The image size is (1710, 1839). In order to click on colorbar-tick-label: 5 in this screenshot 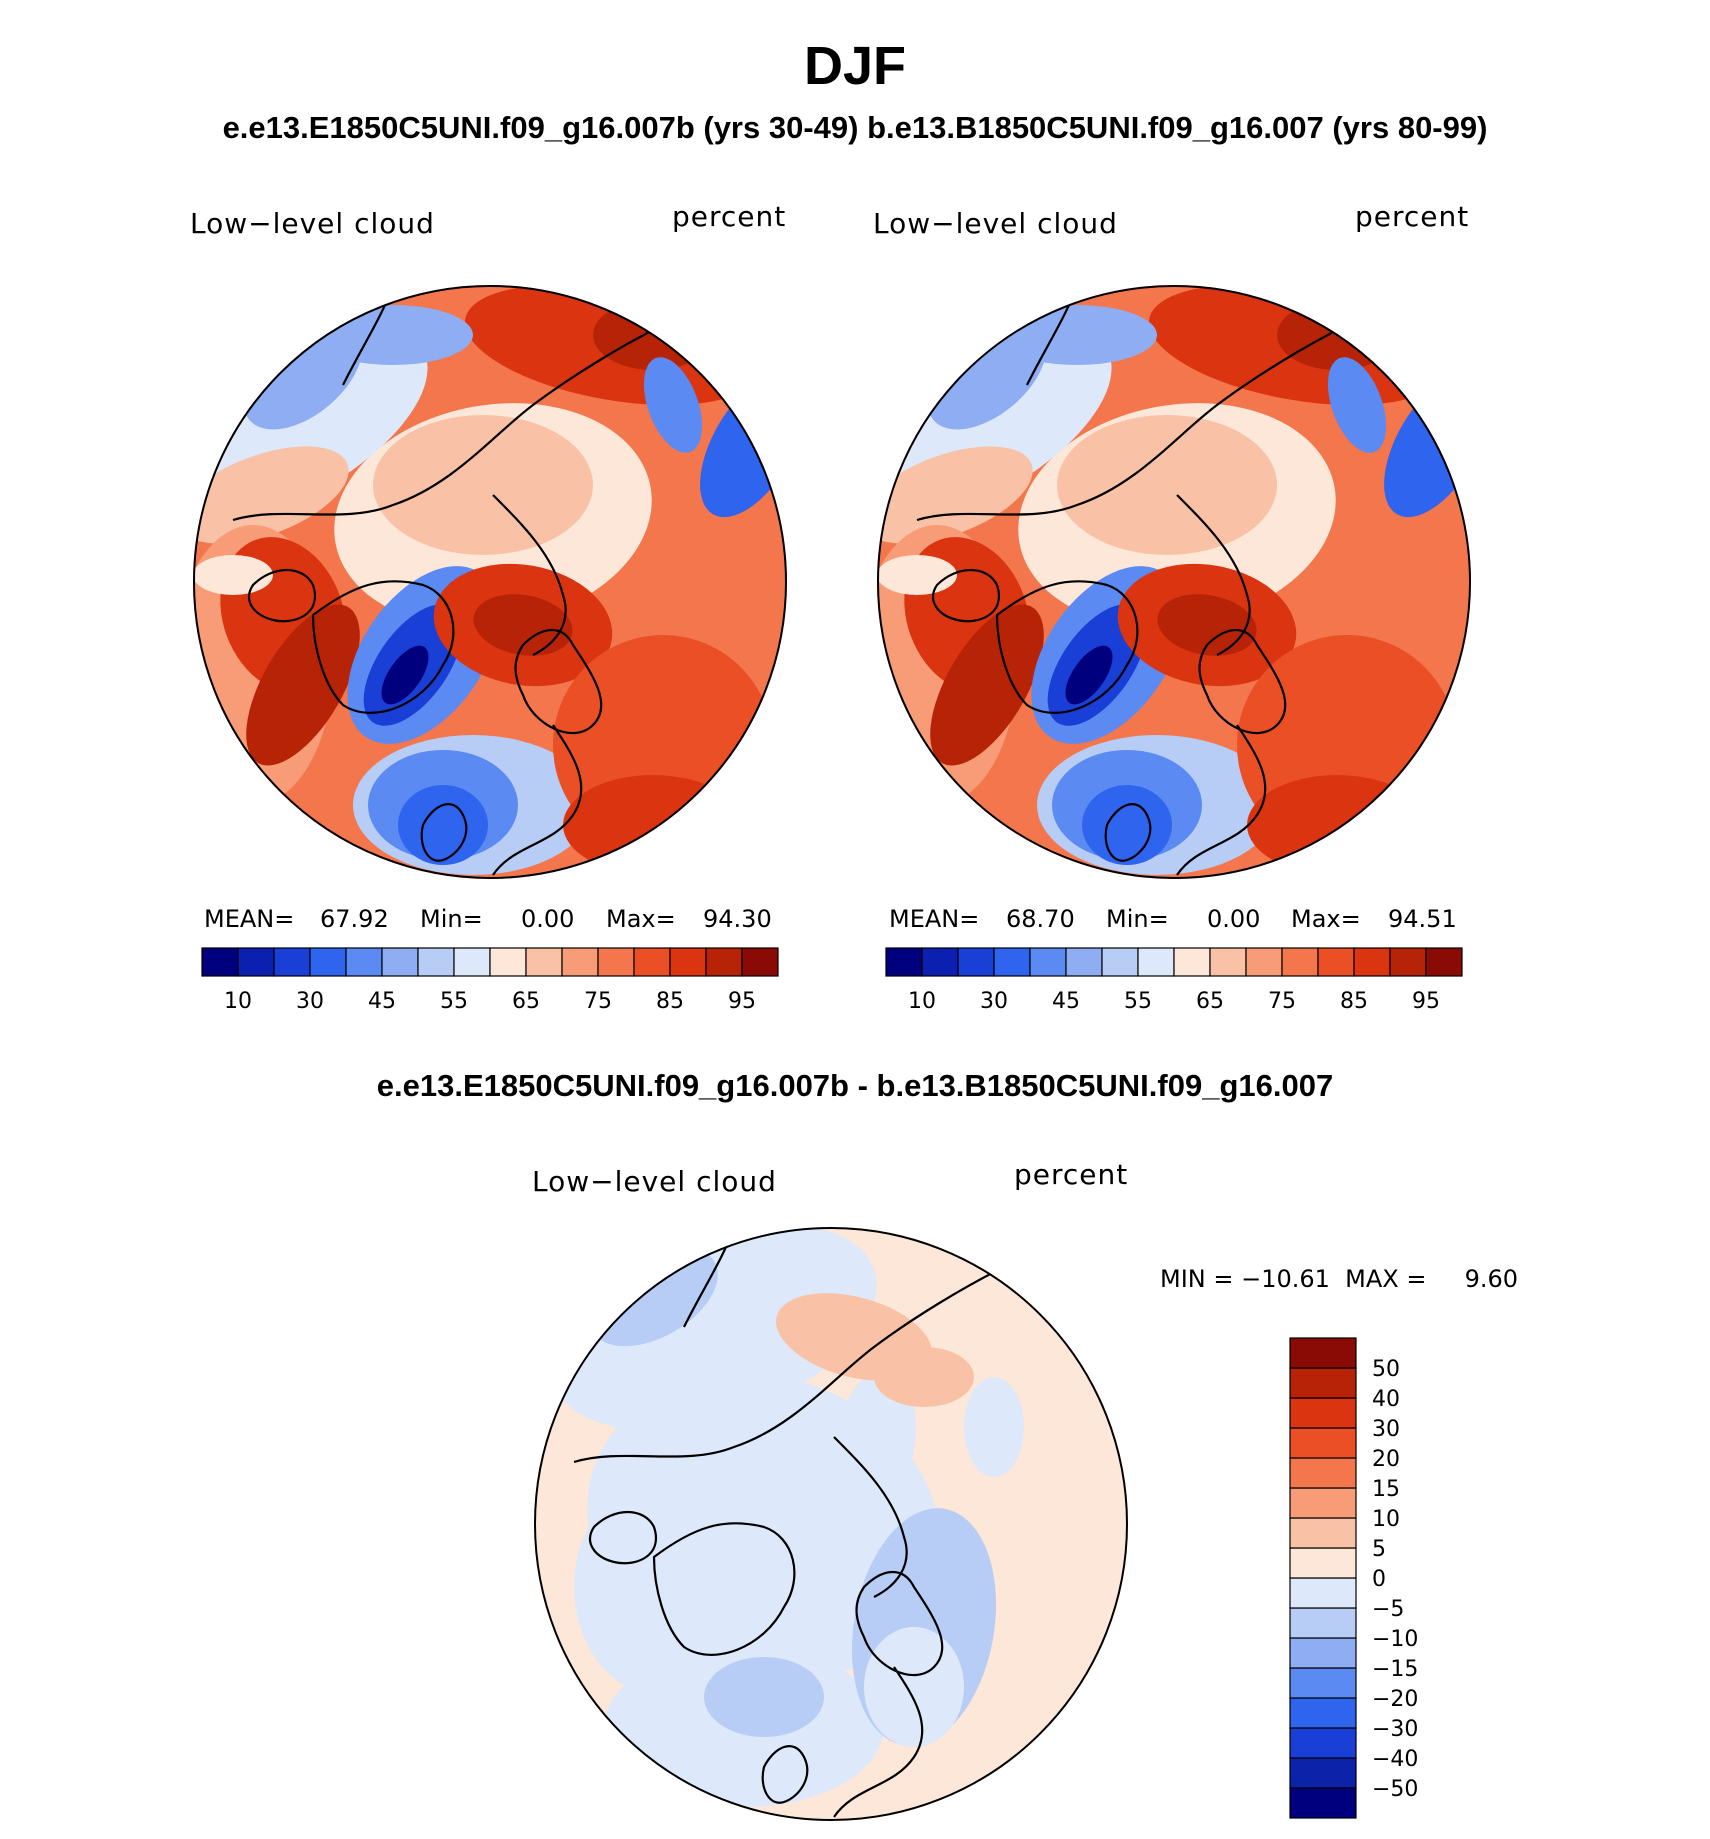, I will do `click(1379, 1549)`.